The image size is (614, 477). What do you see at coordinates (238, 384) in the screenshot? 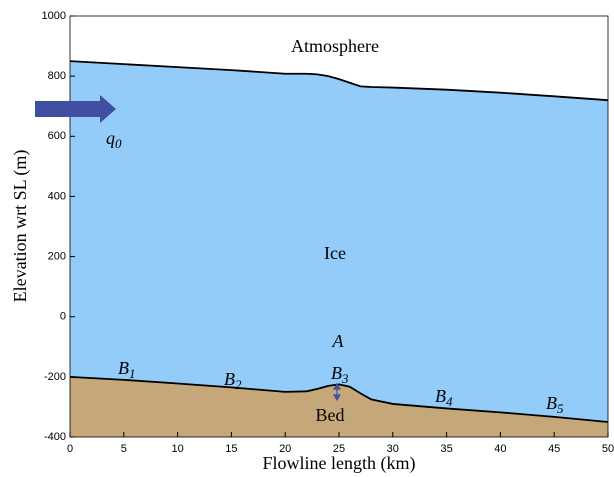
I see `annotation-subscript: 2` at bounding box center [238, 384].